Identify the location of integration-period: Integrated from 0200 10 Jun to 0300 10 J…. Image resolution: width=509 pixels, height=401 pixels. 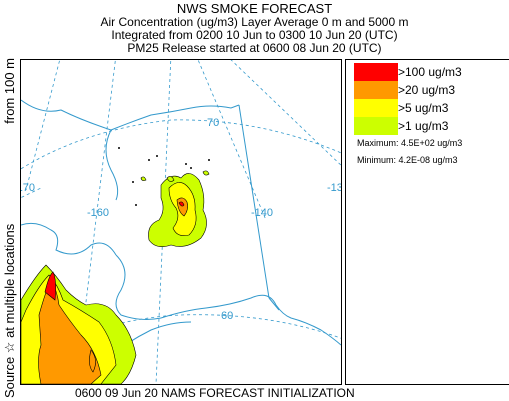
(254, 35).